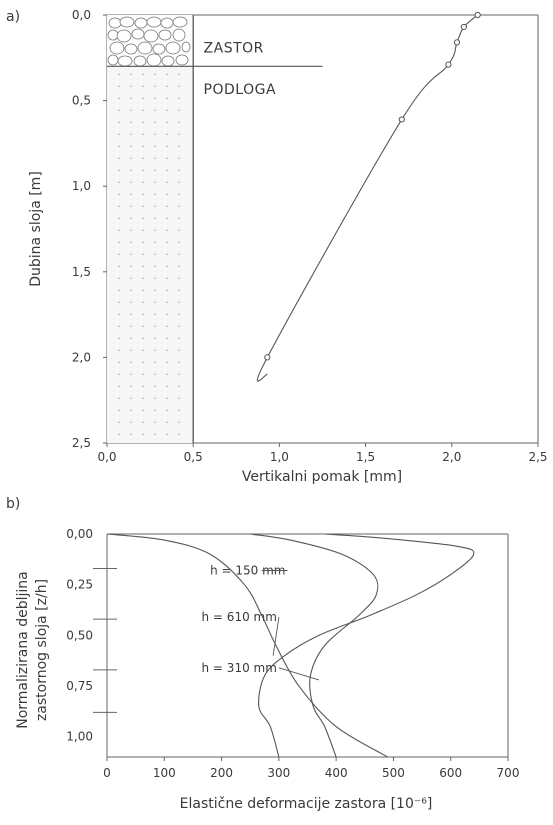 Image resolution: width=553 pixels, height=825 pixels. What do you see at coordinates (81, 15) in the screenshot?
I see `y-tick-label-a: 0,0` at bounding box center [81, 15].